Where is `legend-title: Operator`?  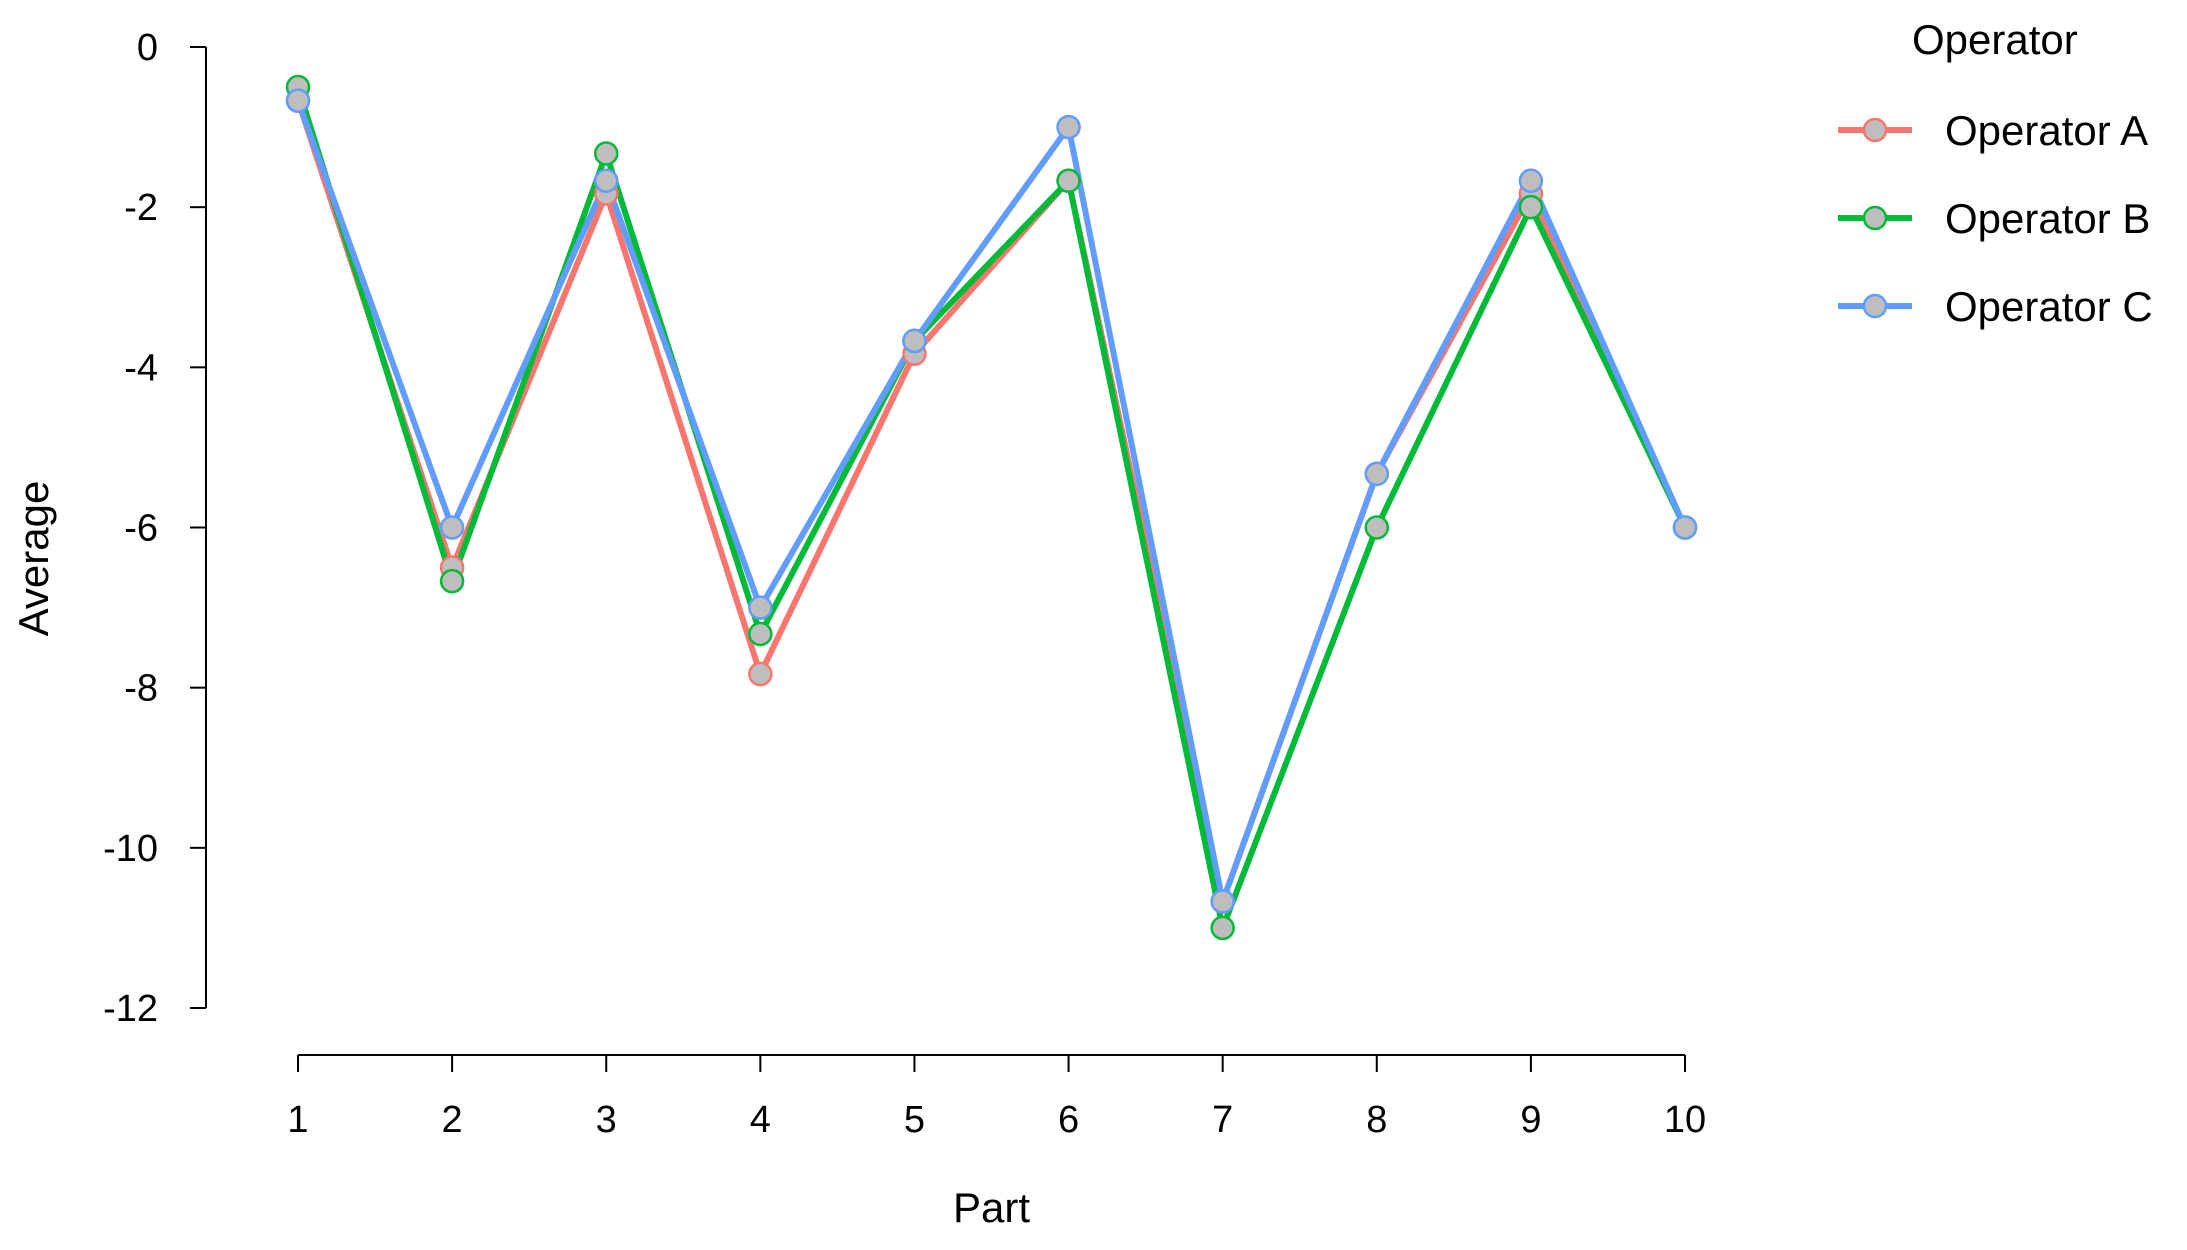
legend-title: Operator is located at coordinates (1995, 39).